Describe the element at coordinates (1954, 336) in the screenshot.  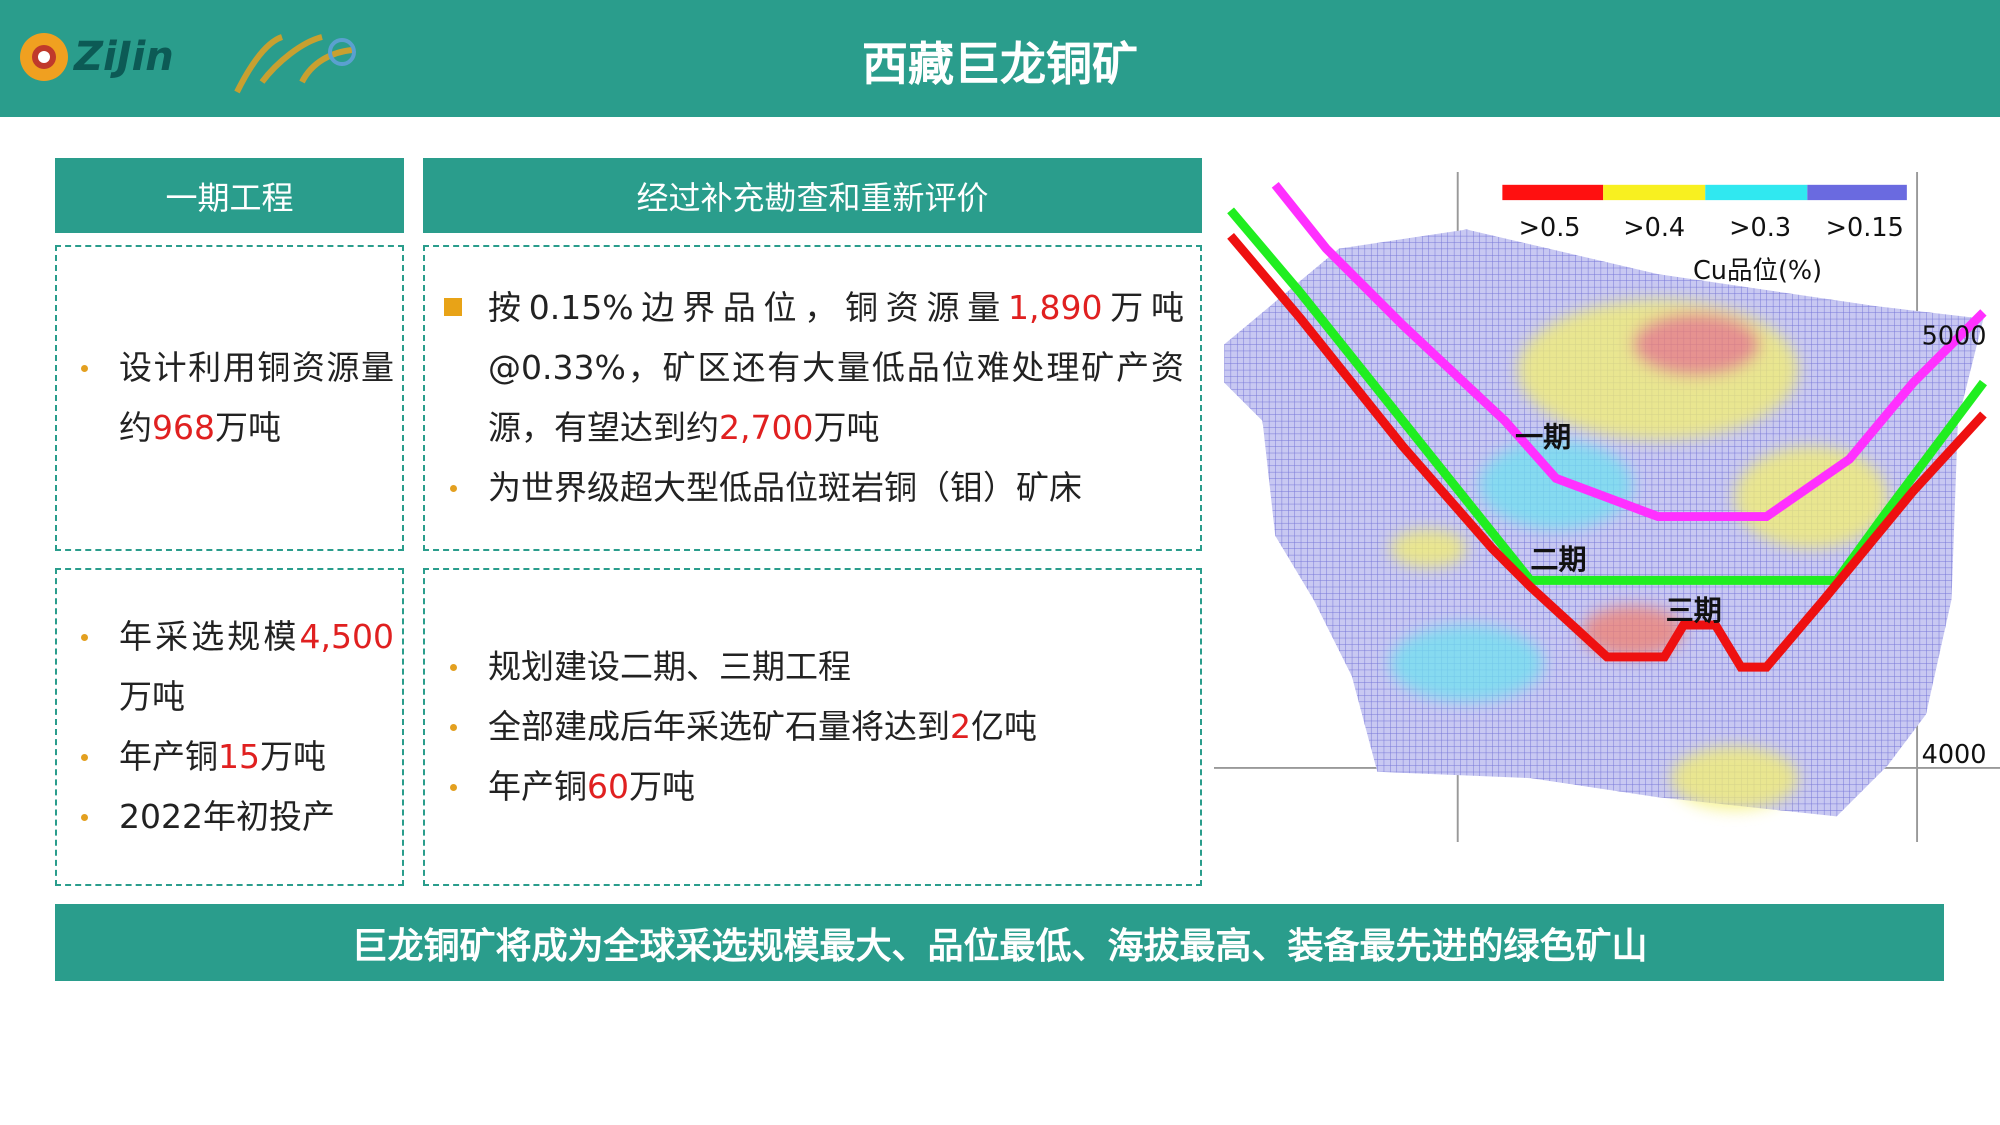
I see `elevation-label: 5000` at that location.